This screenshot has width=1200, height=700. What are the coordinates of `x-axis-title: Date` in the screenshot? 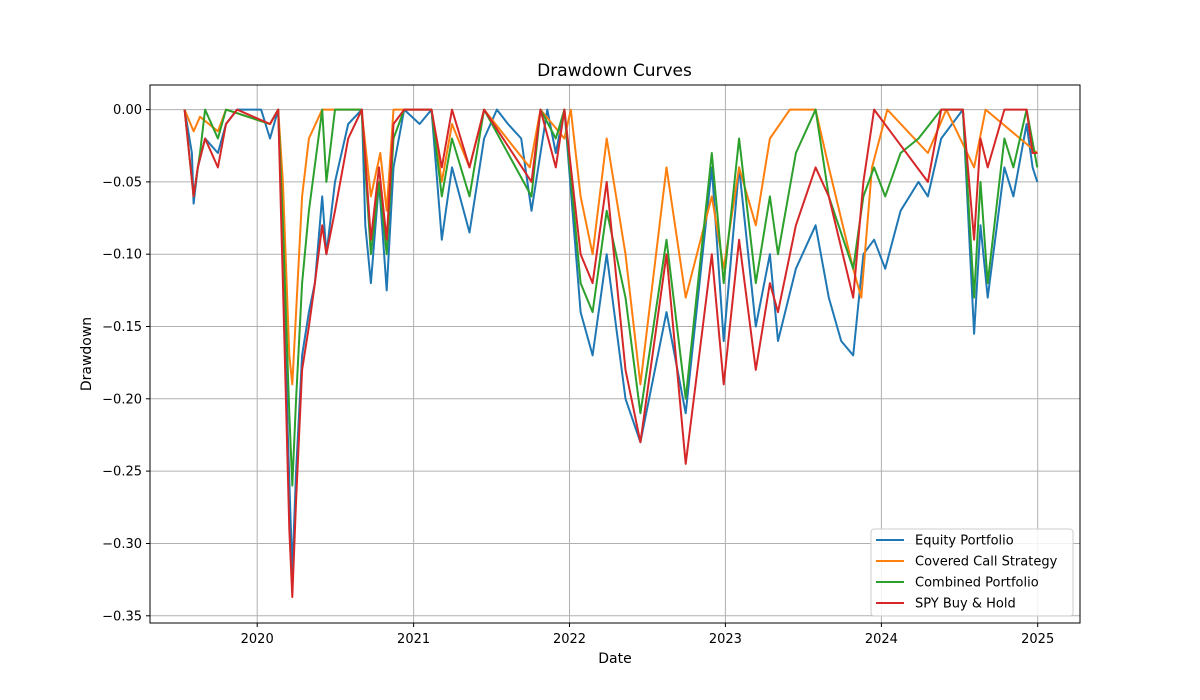 It's located at (614, 659).